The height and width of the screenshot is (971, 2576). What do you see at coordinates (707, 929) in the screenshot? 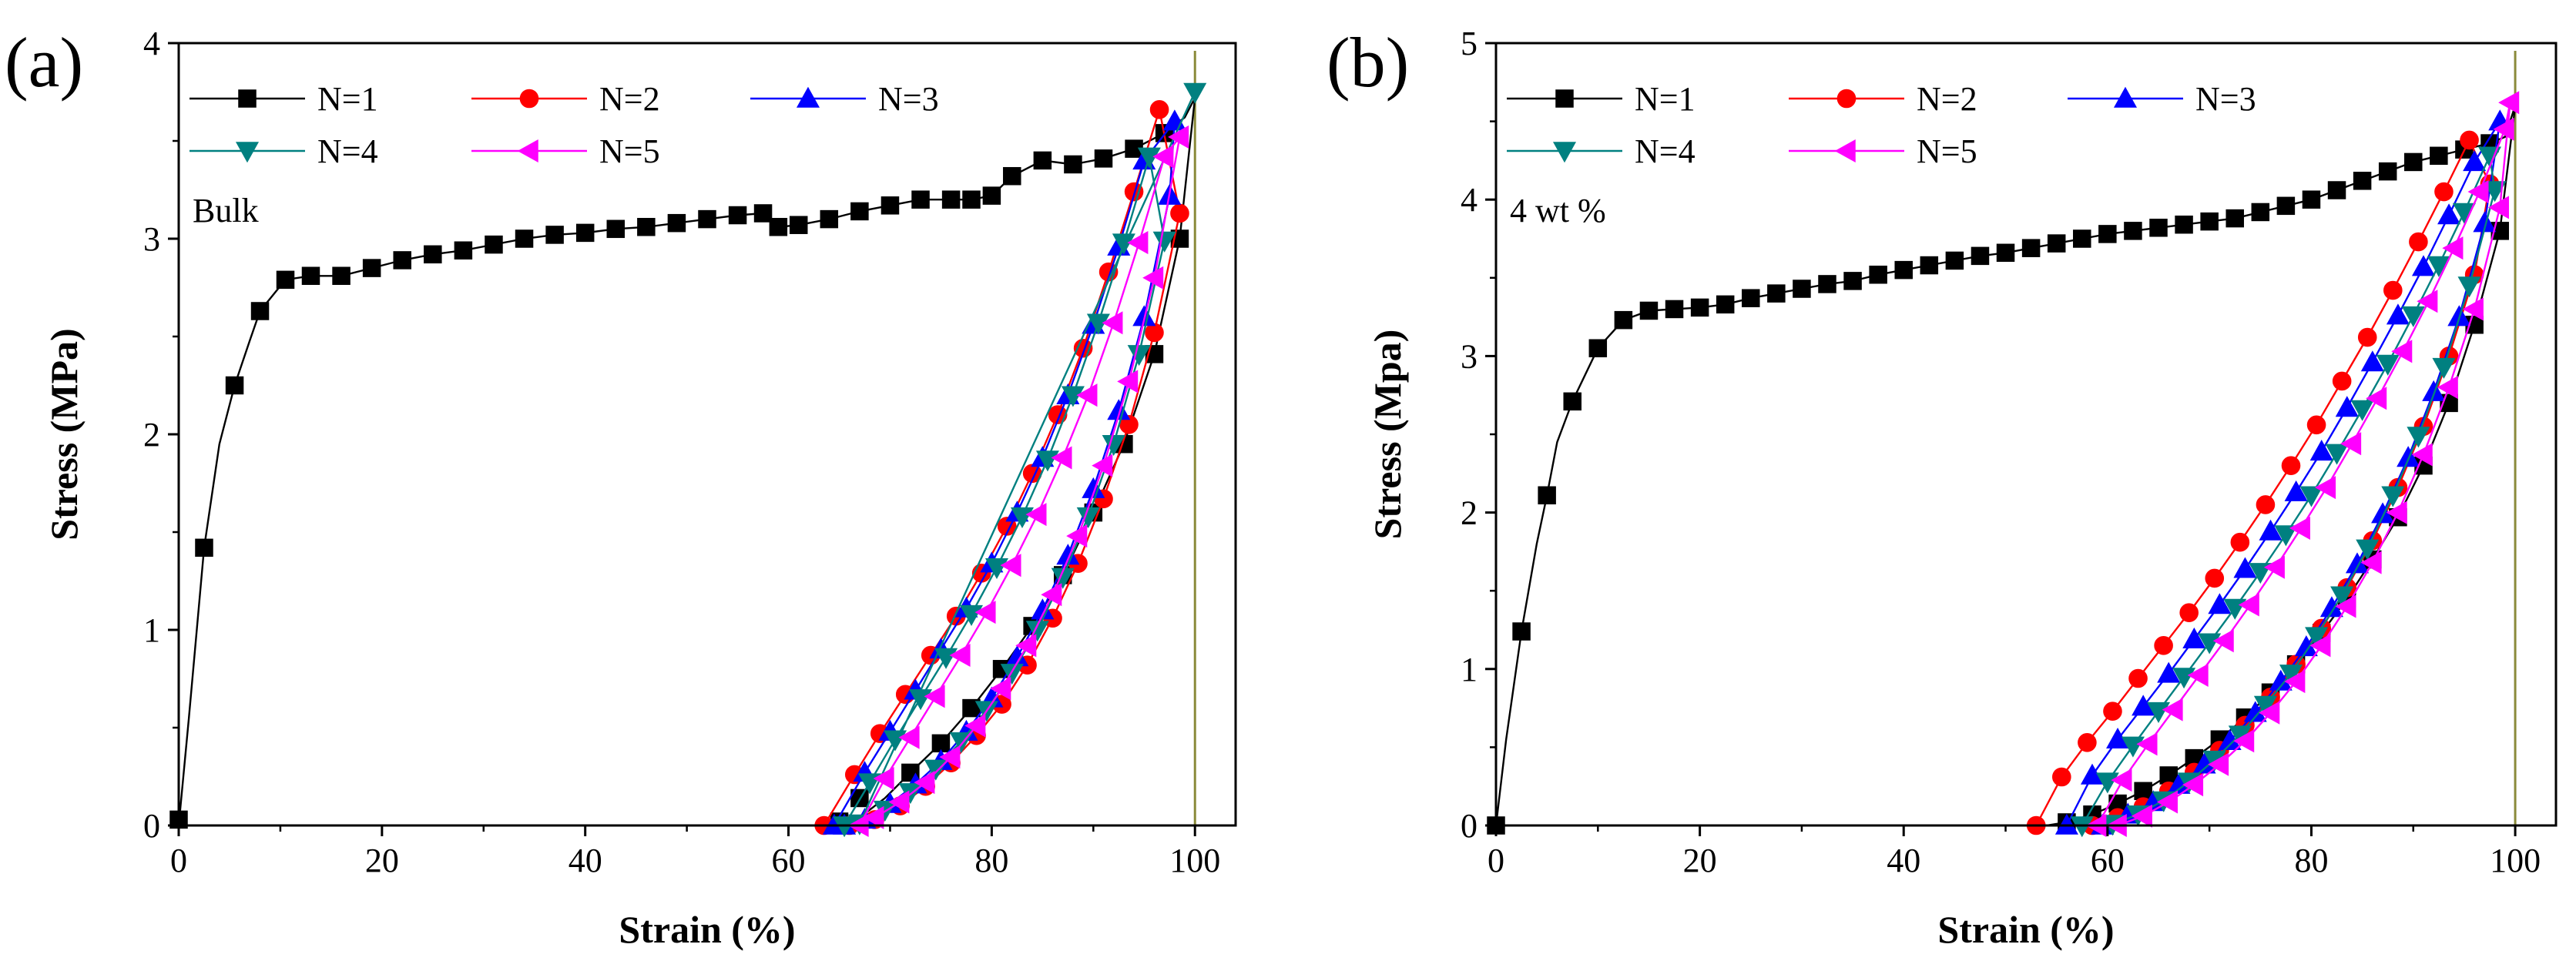
I see `x-axis-title: Strain (%)` at bounding box center [707, 929].